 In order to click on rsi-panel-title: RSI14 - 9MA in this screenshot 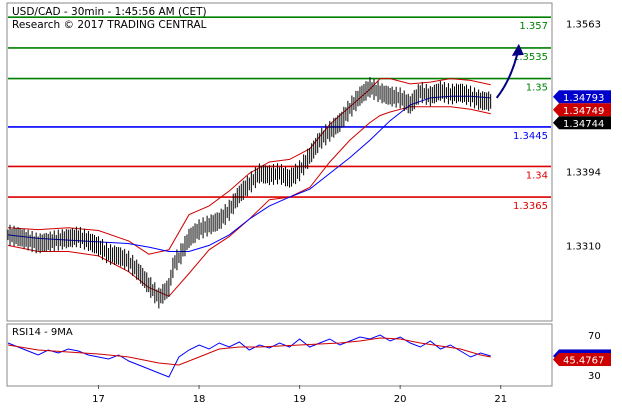, I will do `click(42, 332)`.